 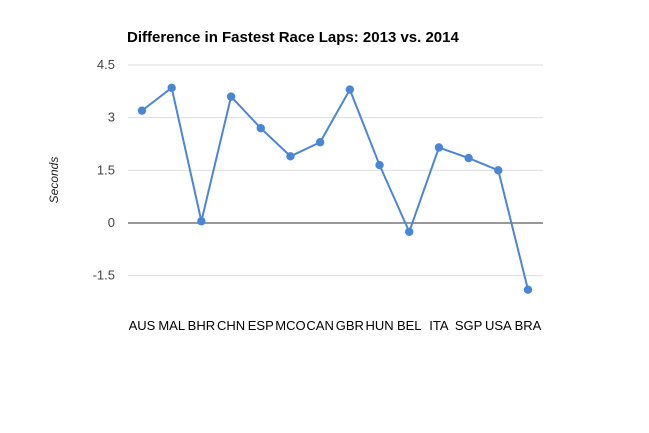 I want to click on y-tick-label: 1.5, so click(x=106, y=169).